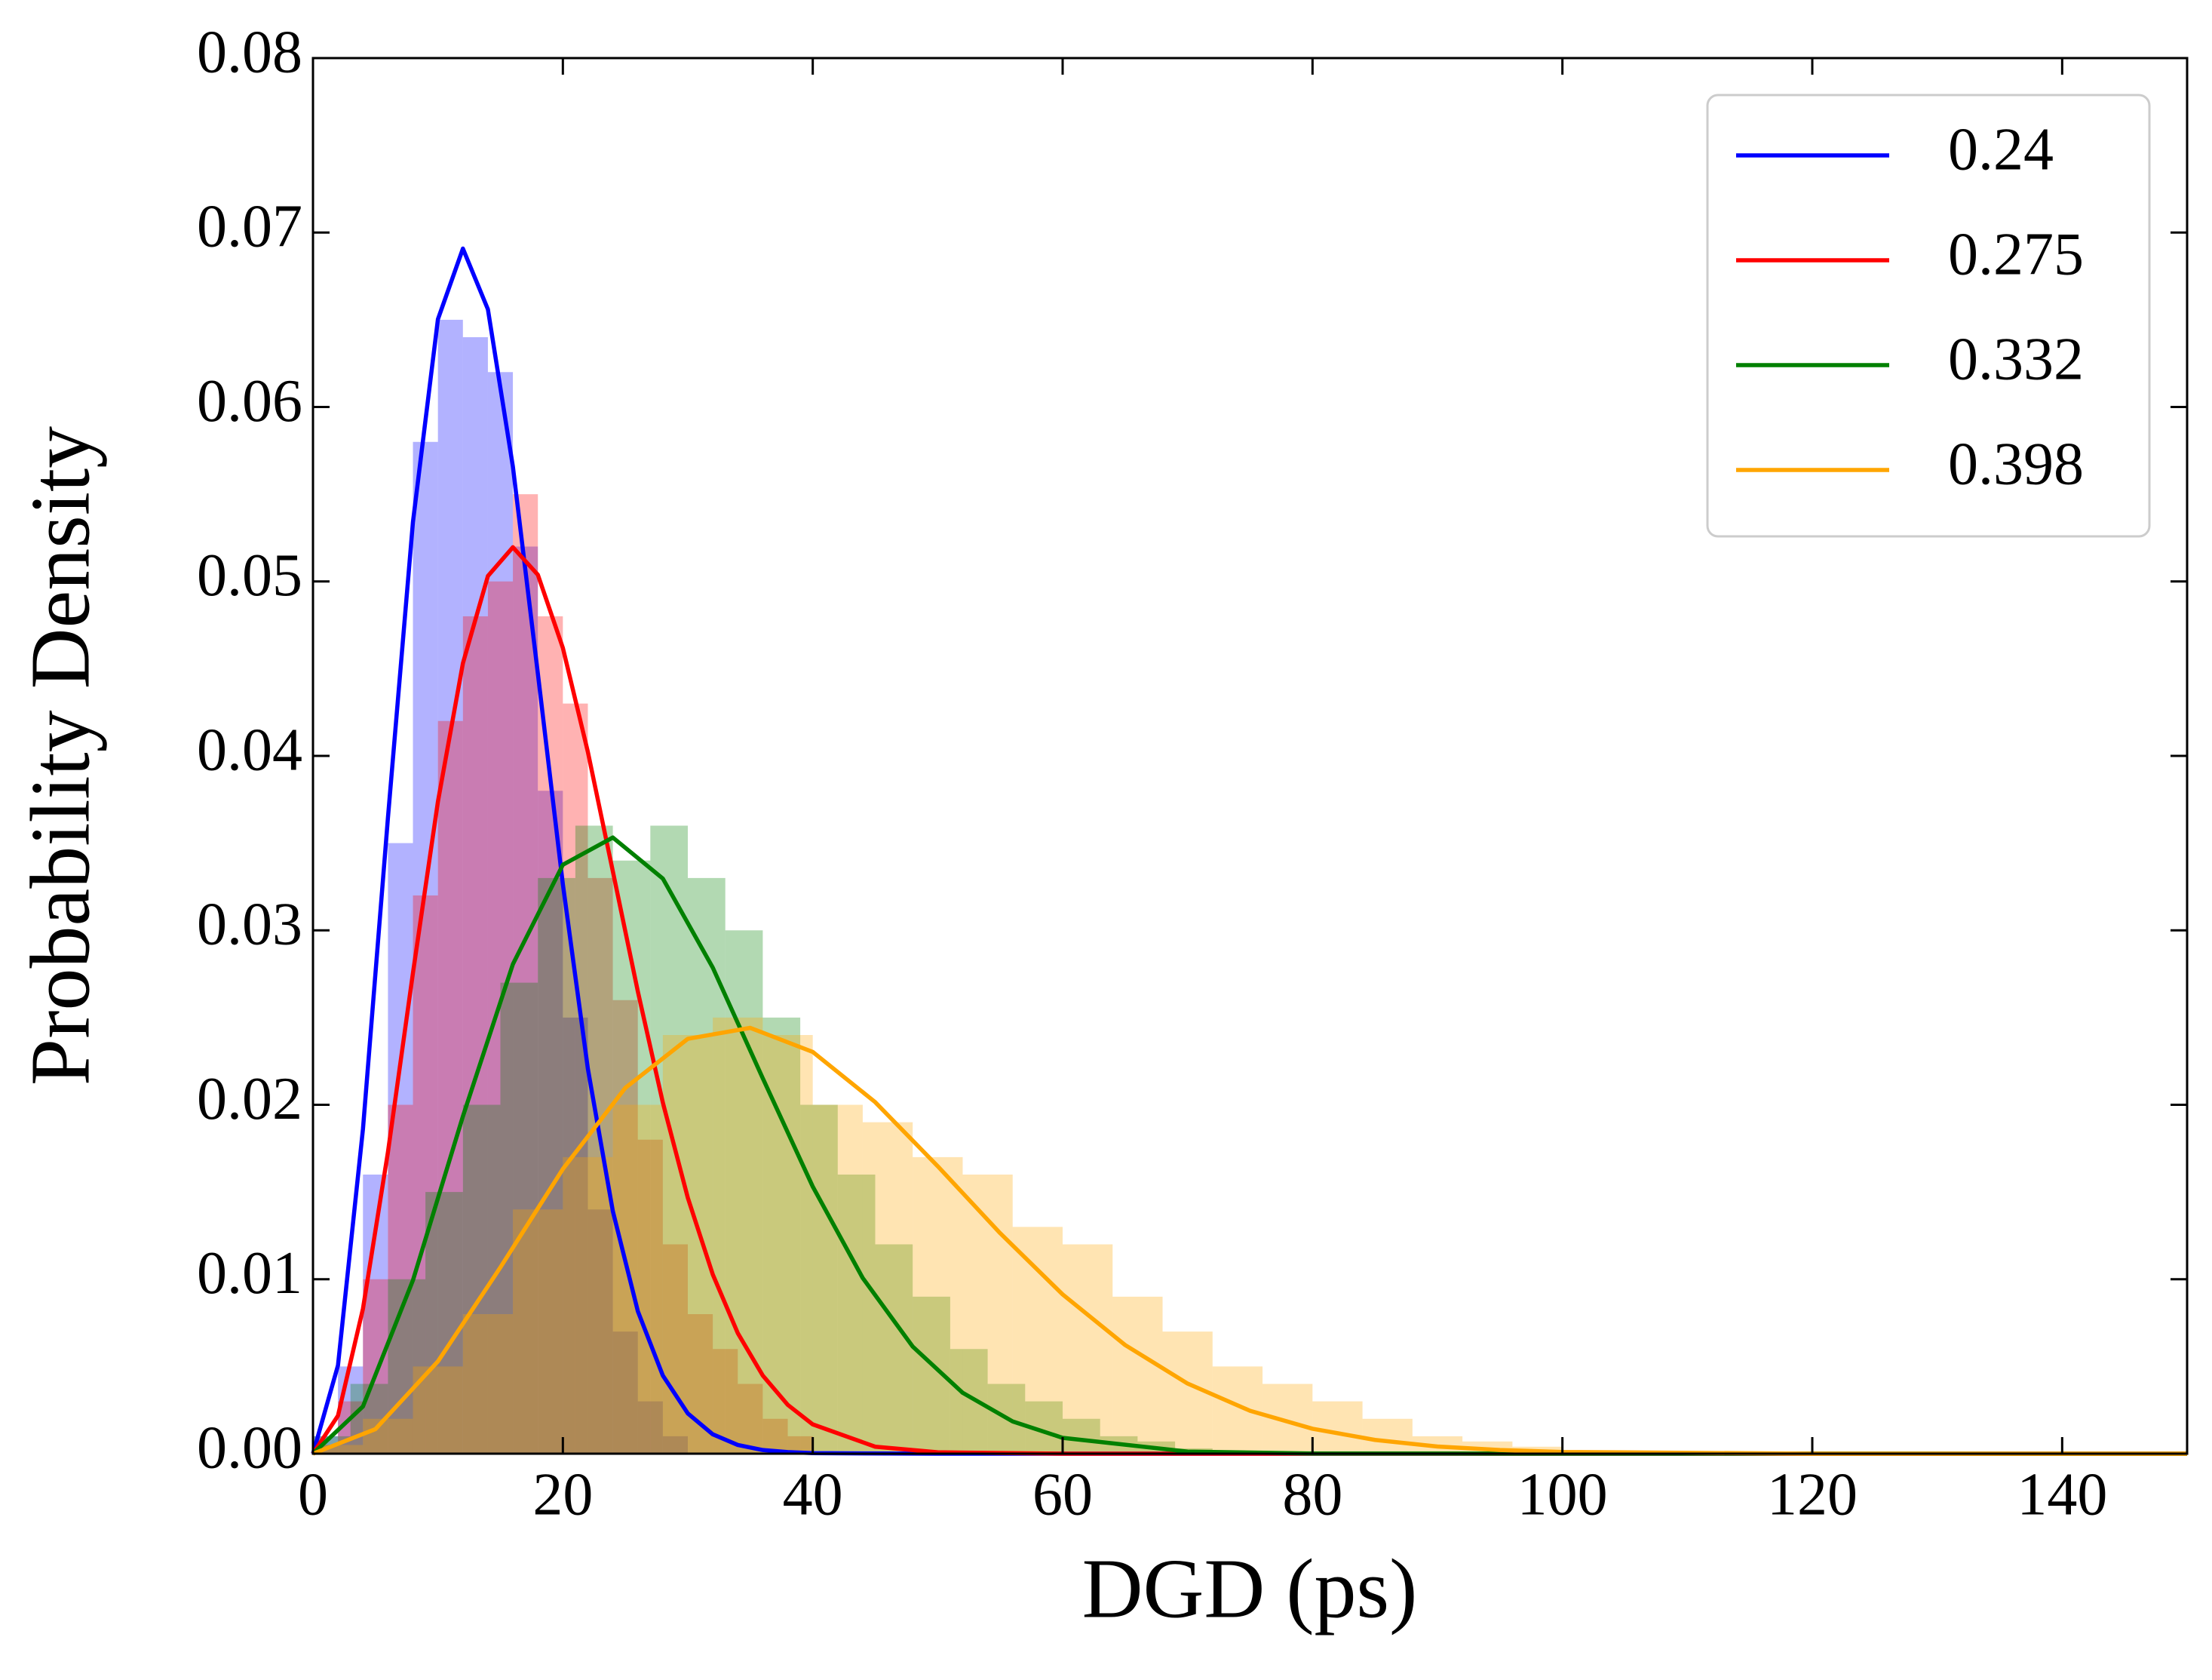  What do you see at coordinates (2016, 464) in the screenshot?
I see `legend-label: 0.398` at bounding box center [2016, 464].